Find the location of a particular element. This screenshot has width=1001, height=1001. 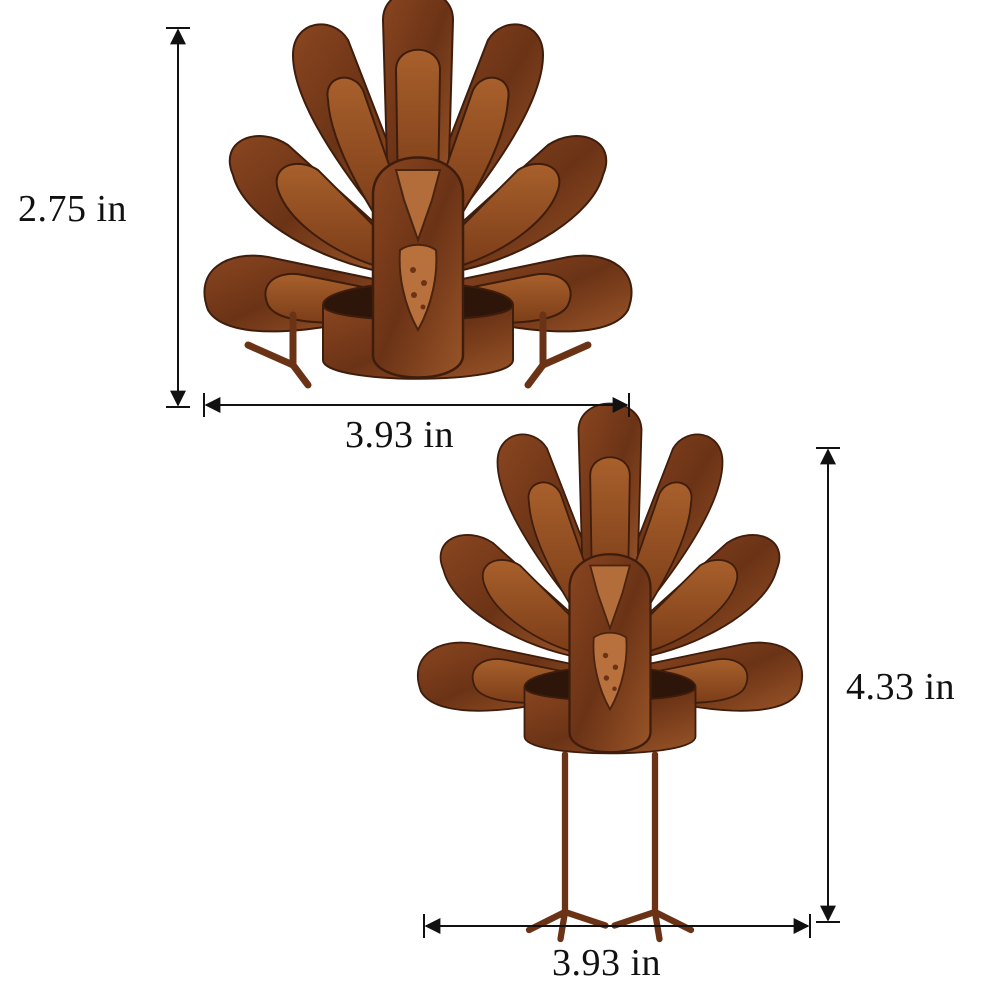

tall-turkey-height-label: 4.33 in is located at coordinates (901, 687).